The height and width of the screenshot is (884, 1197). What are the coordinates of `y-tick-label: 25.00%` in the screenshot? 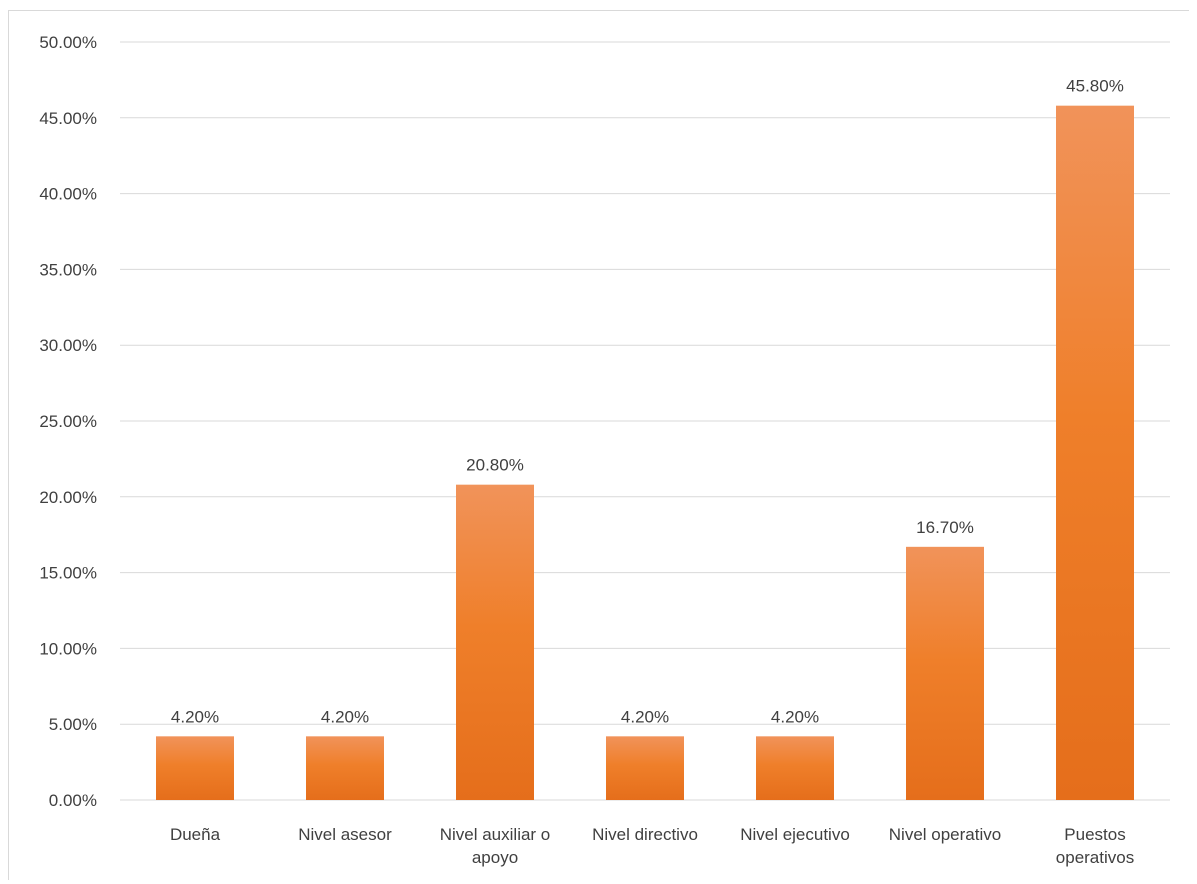 It's located at (68, 421).